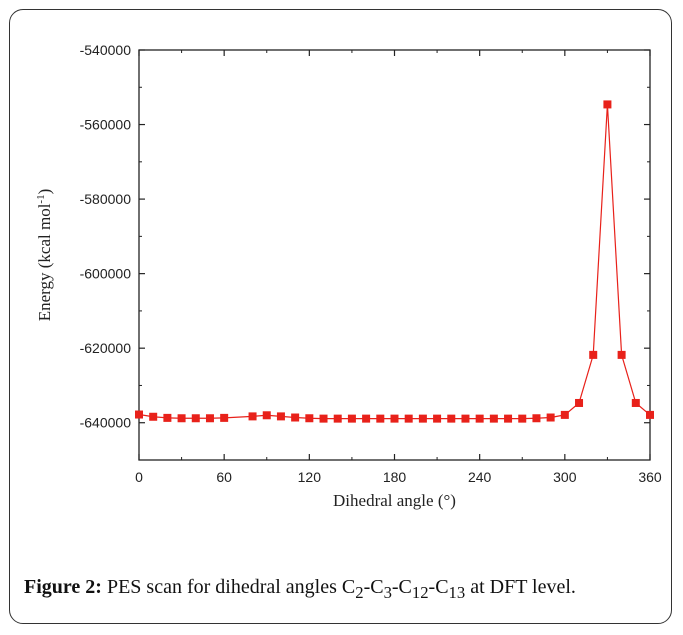 This screenshot has height=635, width=683. Describe the element at coordinates (106, 274) in the screenshot. I see `y-tick-label: -600000` at that location.